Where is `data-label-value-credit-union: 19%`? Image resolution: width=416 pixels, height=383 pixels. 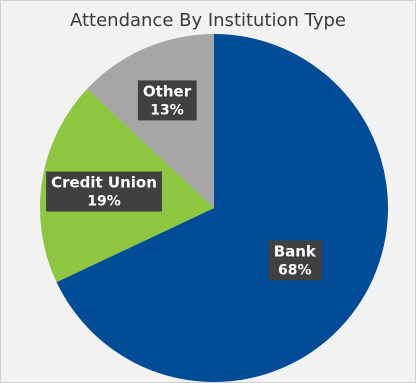
data-label-value-credit-union: 19% is located at coordinates (104, 202).